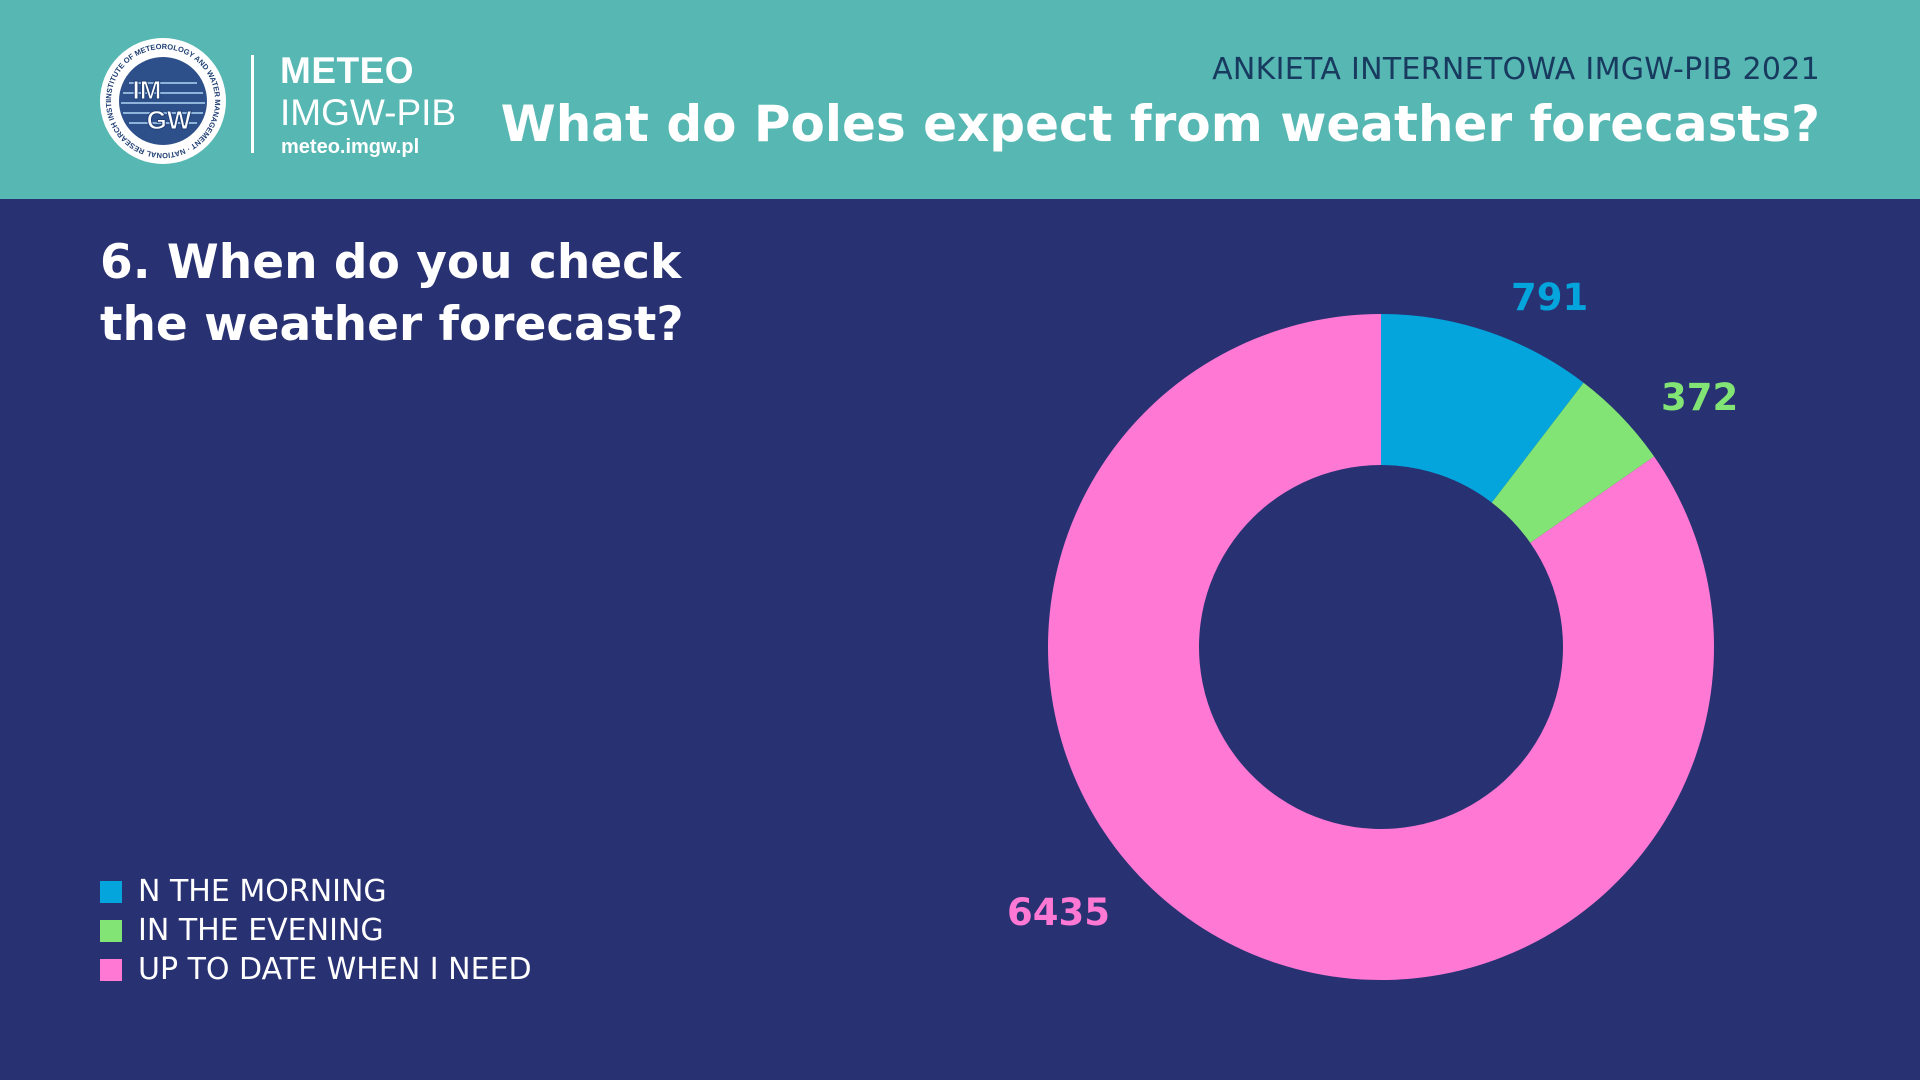  I want to click on logo-top-text: IM, so click(147, 90).